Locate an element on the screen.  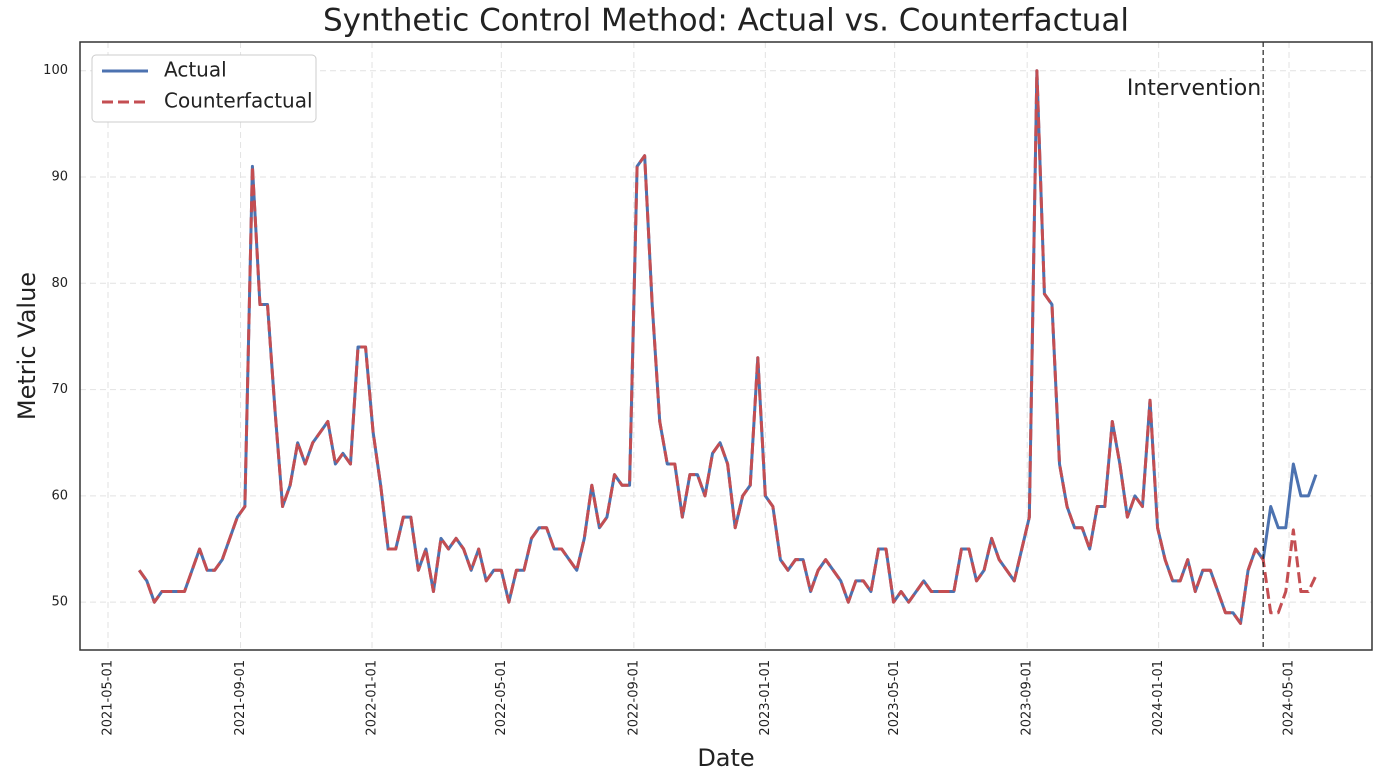
x-tick-label: 2021-09-01 is located at coordinates (240, 698).